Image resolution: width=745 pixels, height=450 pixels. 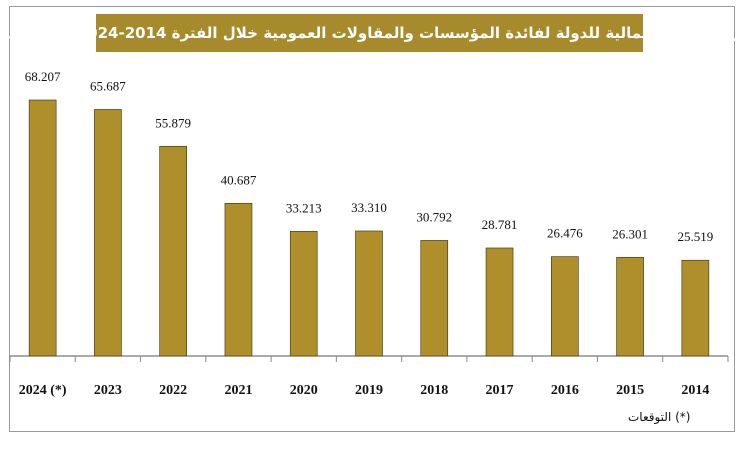 I want to click on bar-2020, so click(x=303, y=294).